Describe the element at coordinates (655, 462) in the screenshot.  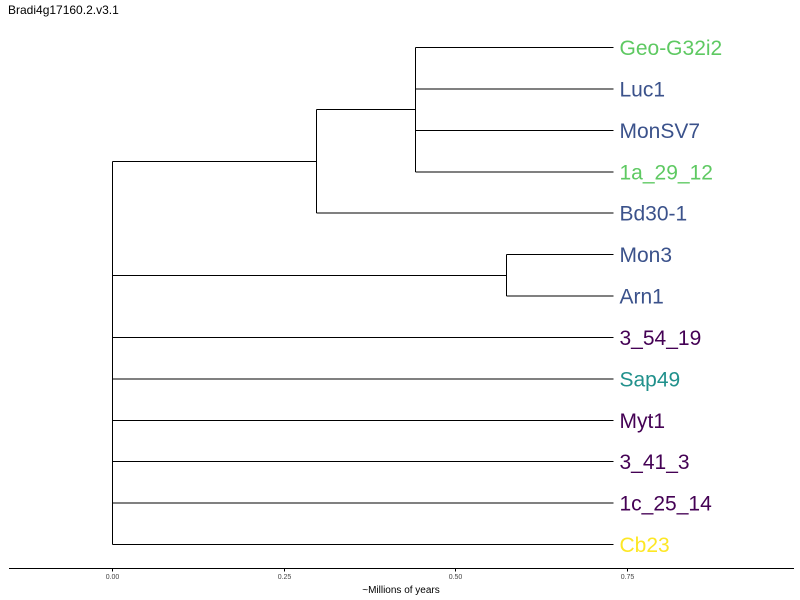
I see `leaf-label: 3_41_3` at that location.